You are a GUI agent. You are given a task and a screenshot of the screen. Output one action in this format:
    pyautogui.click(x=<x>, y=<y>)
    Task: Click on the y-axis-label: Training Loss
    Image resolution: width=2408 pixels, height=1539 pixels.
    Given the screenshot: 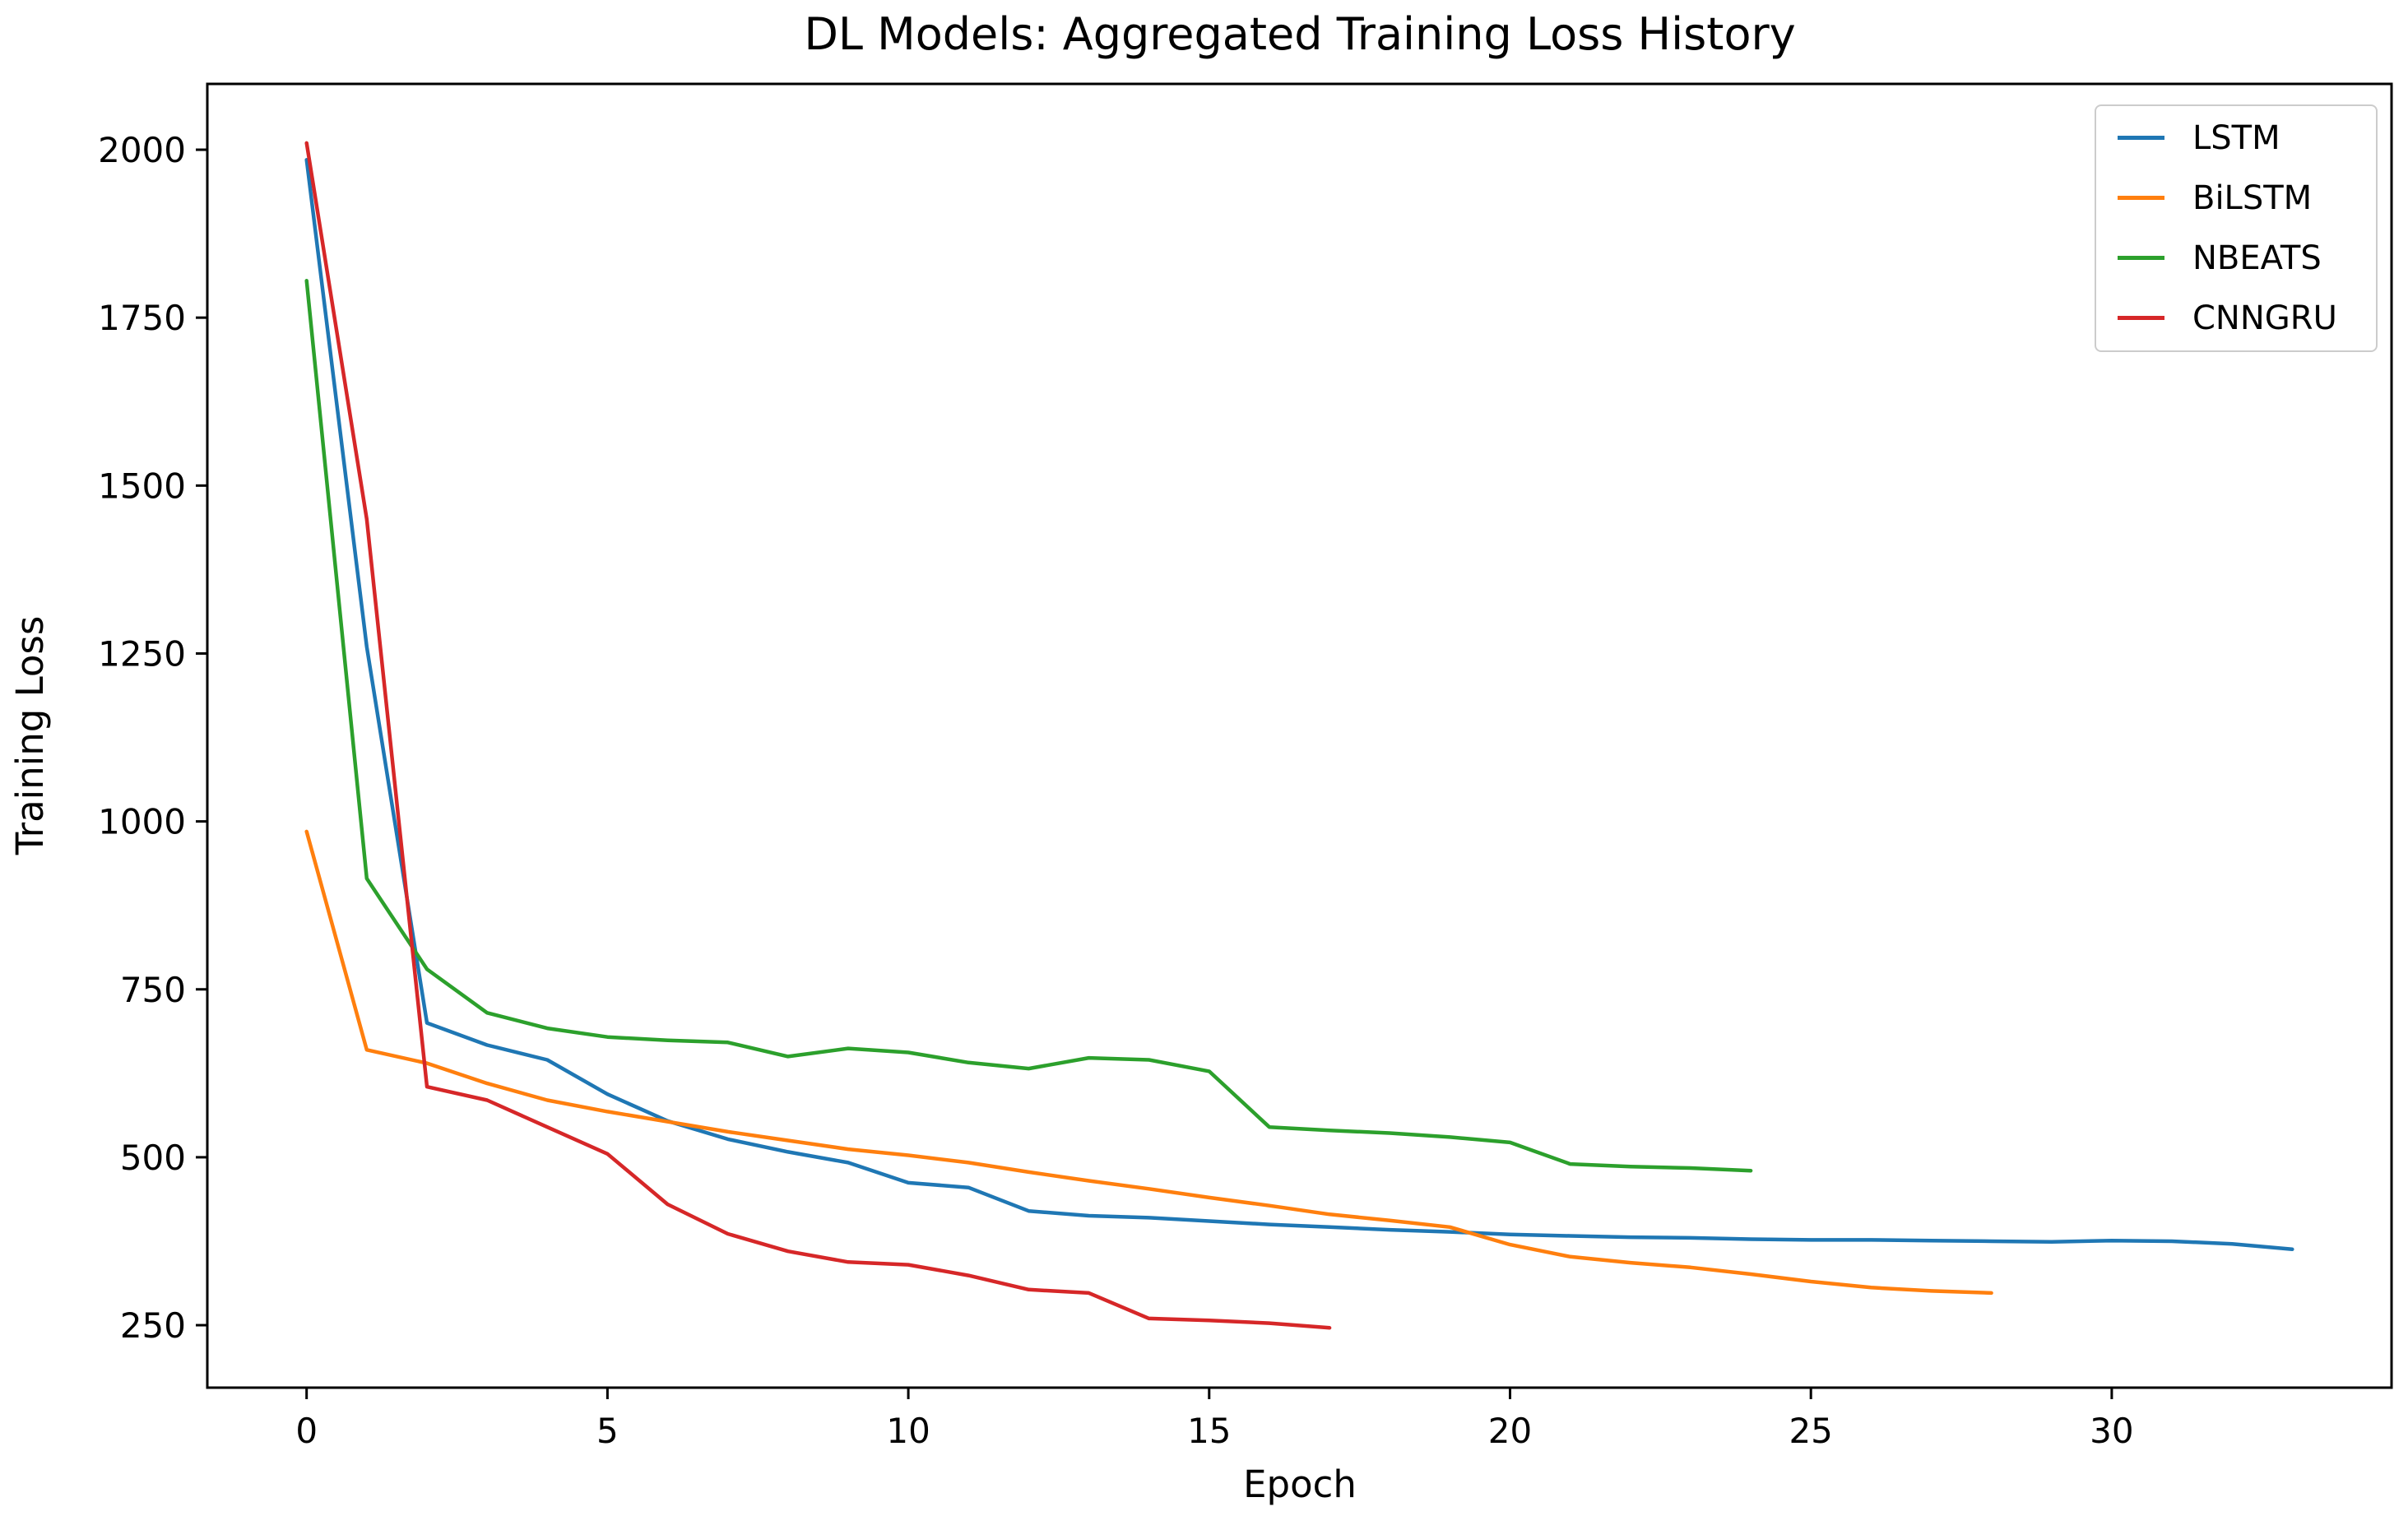 What is the action you would take?
    pyautogui.click(x=30, y=736)
    